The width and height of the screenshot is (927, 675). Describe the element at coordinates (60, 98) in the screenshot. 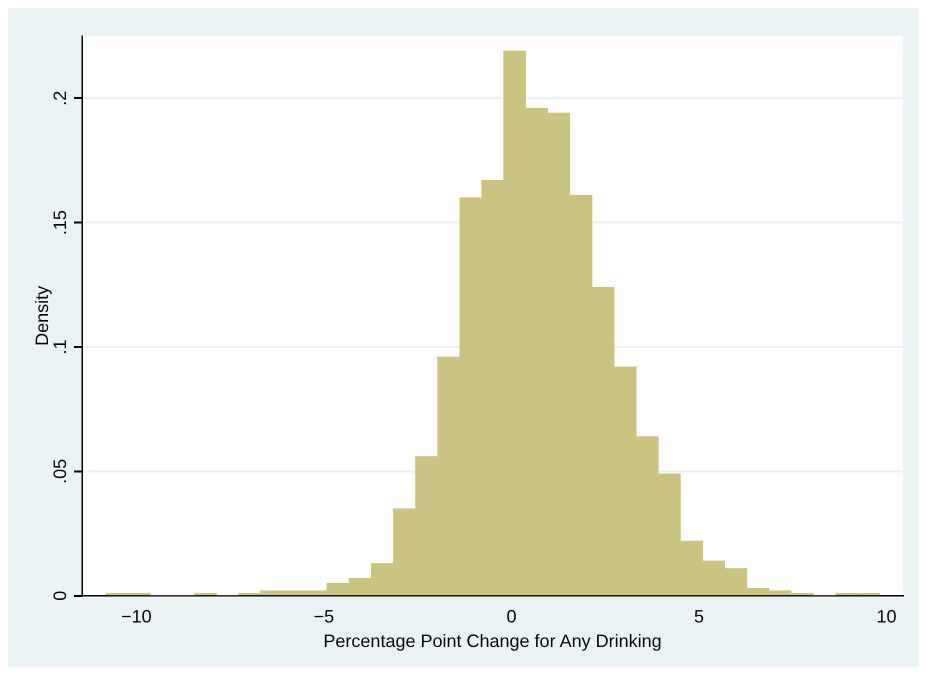

I see `y-tick-label: .2` at that location.